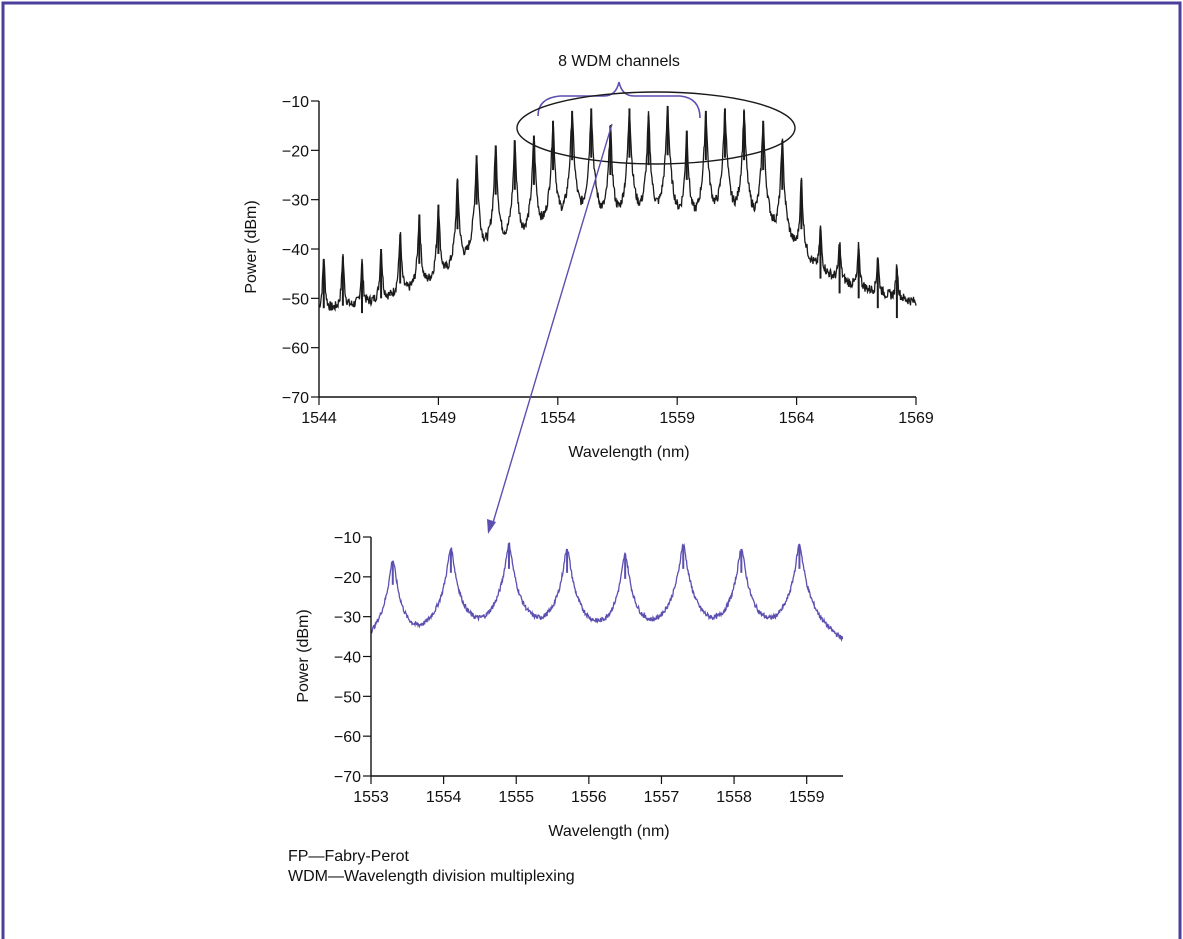  I want to click on overview-y-tick-label: −30, so click(295, 201).